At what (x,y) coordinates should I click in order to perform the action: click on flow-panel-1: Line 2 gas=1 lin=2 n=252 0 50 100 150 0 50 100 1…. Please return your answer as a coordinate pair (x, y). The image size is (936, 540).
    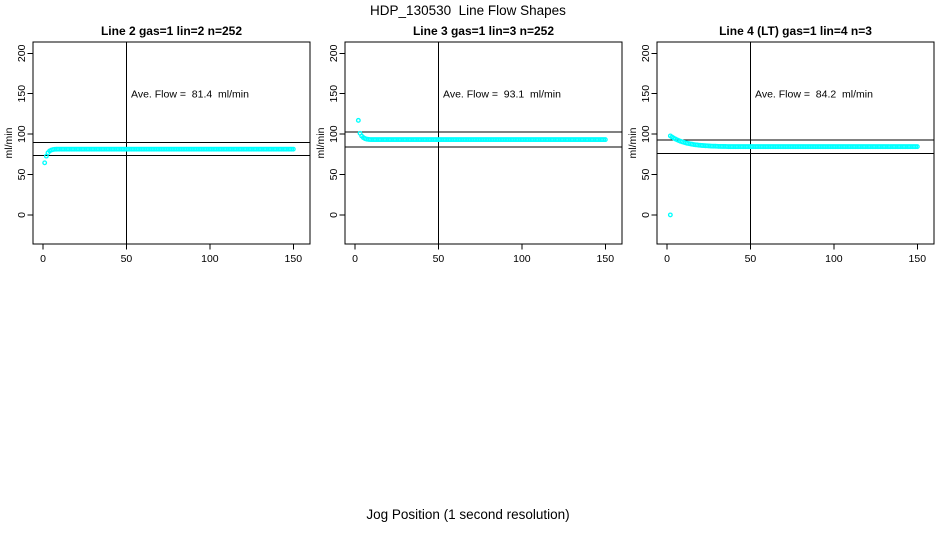
    Looking at the image, I should click on (157, 144).